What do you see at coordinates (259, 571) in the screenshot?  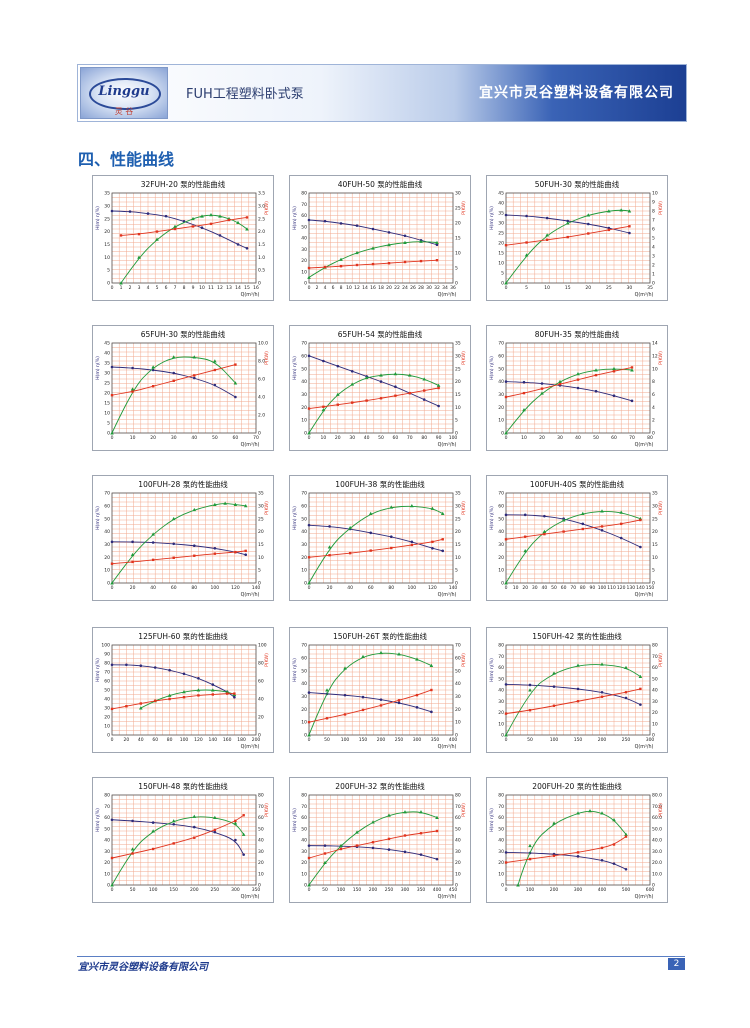 I see `y2-tick-label: 5` at bounding box center [259, 571].